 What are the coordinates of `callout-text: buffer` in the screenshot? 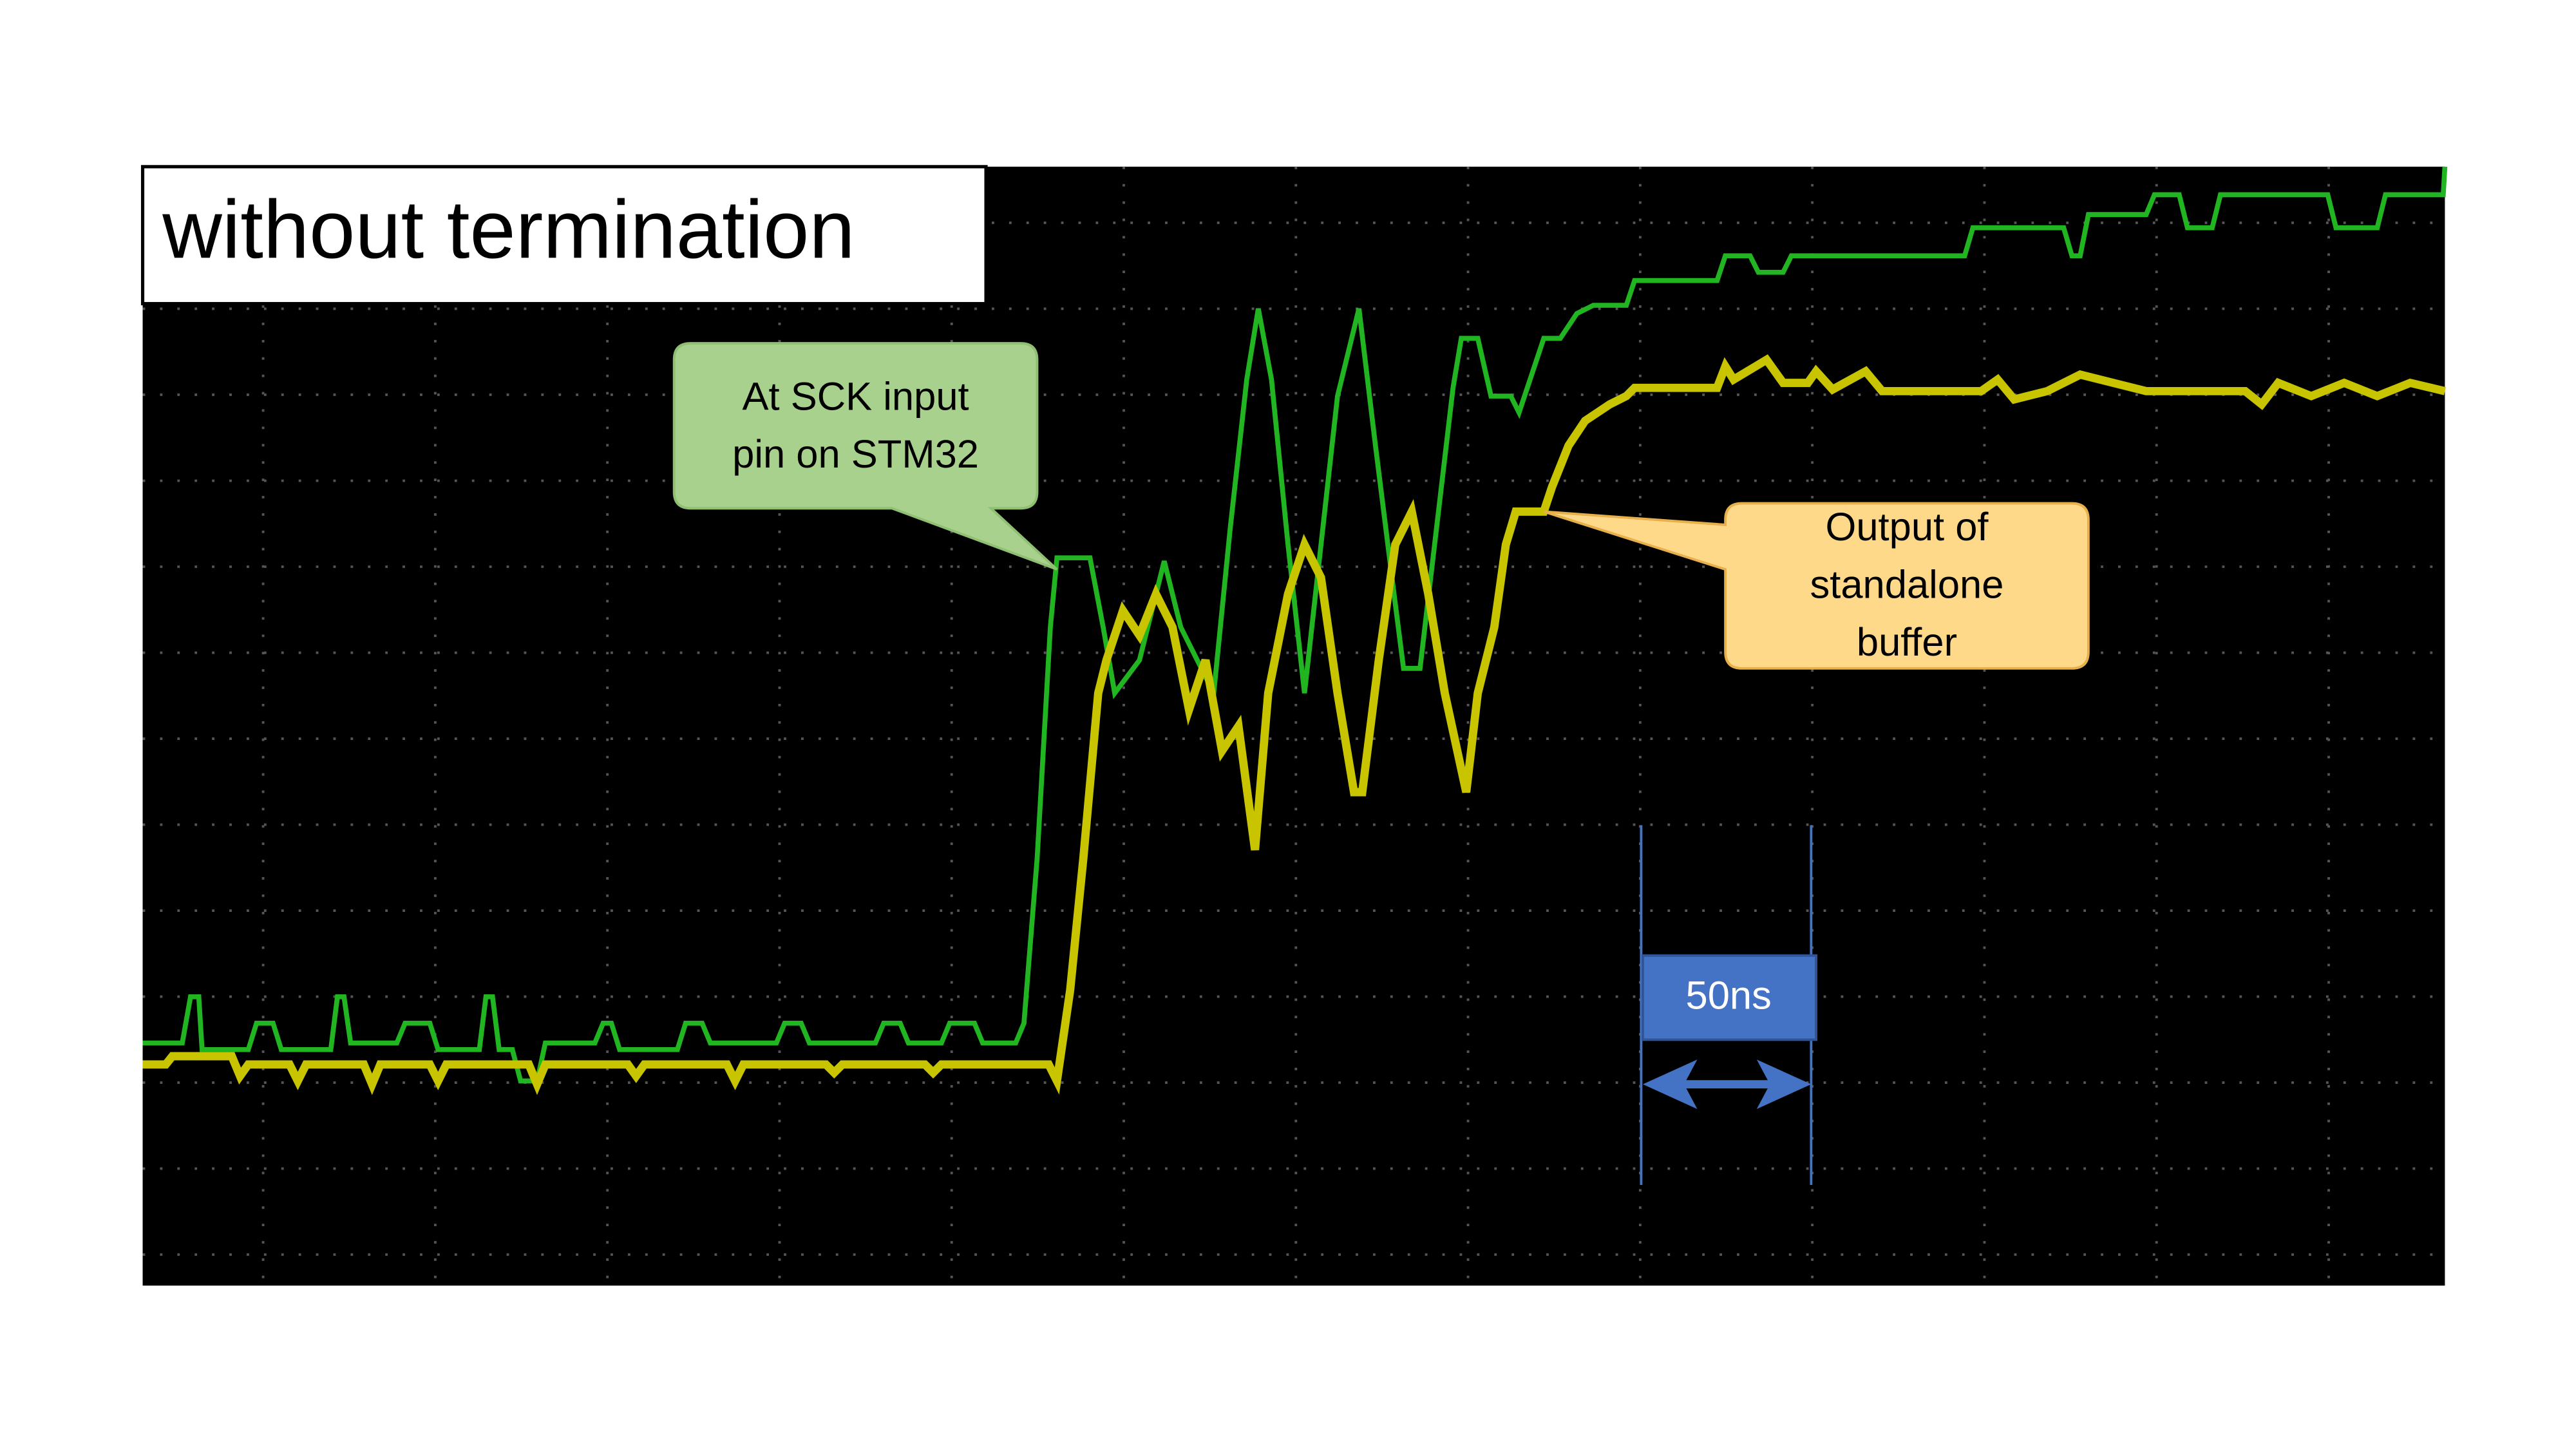 It's located at (1907, 642).